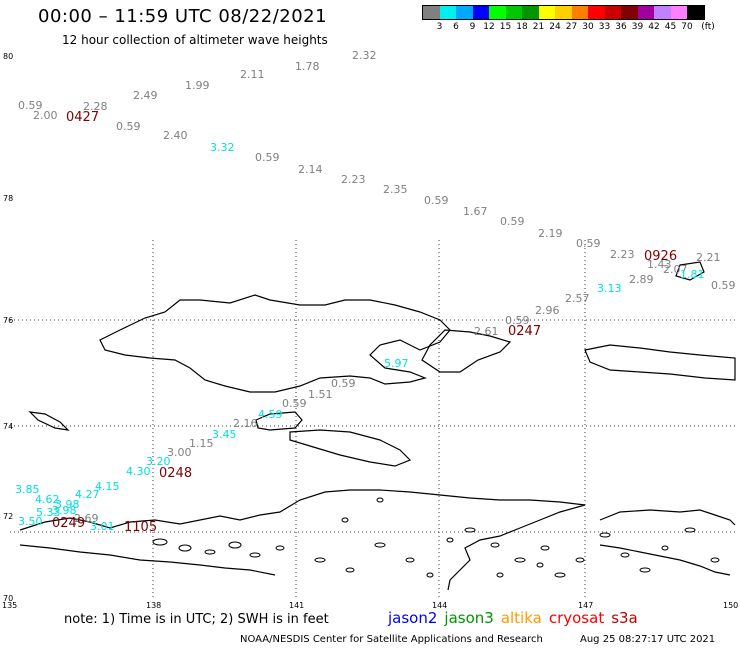  What do you see at coordinates (86, 518) in the screenshot?
I see `wave-height-value: 2.69` at bounding box center [86, 518].